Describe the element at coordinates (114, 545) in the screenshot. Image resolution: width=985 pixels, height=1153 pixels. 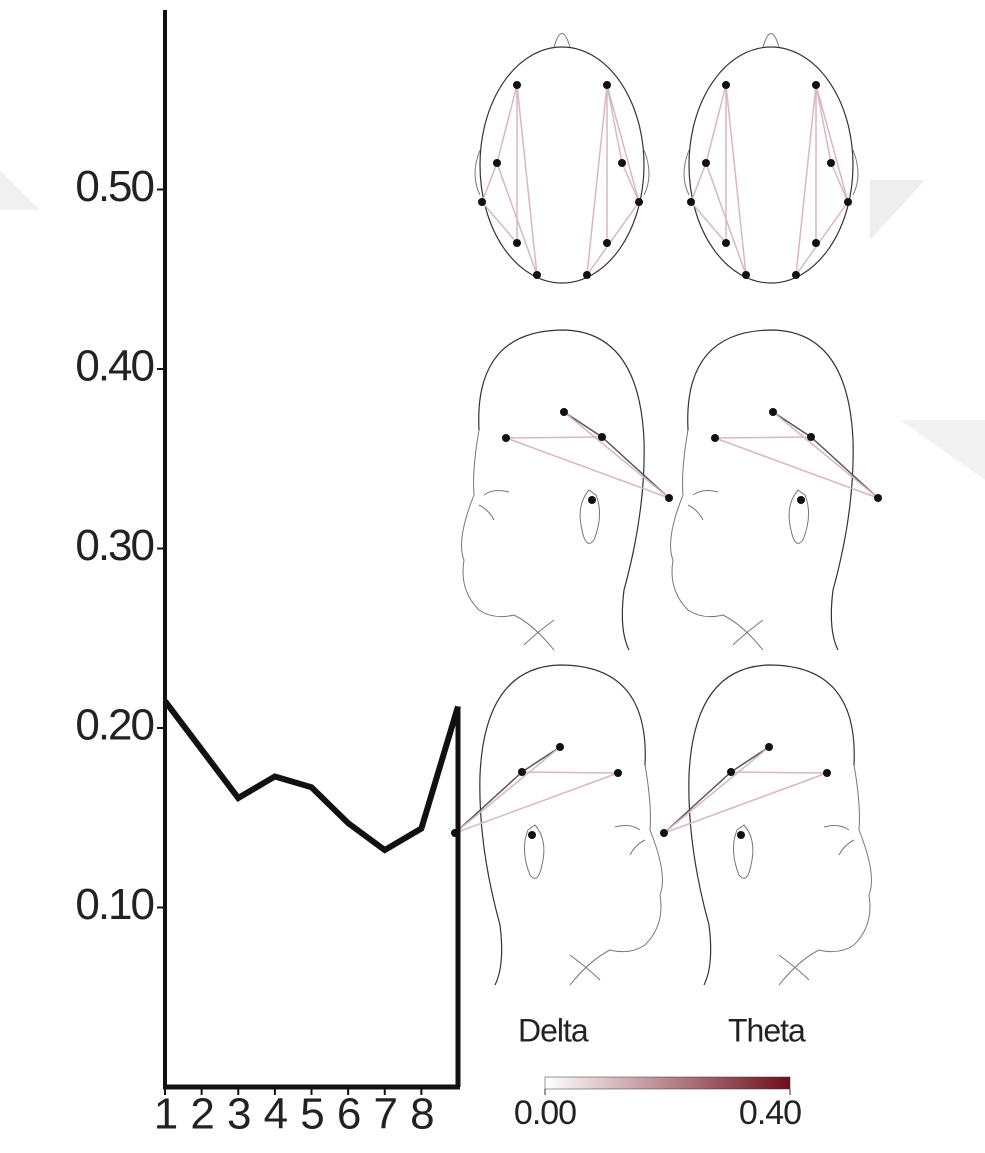
I see `y-tick-label: 0.30` at that location.